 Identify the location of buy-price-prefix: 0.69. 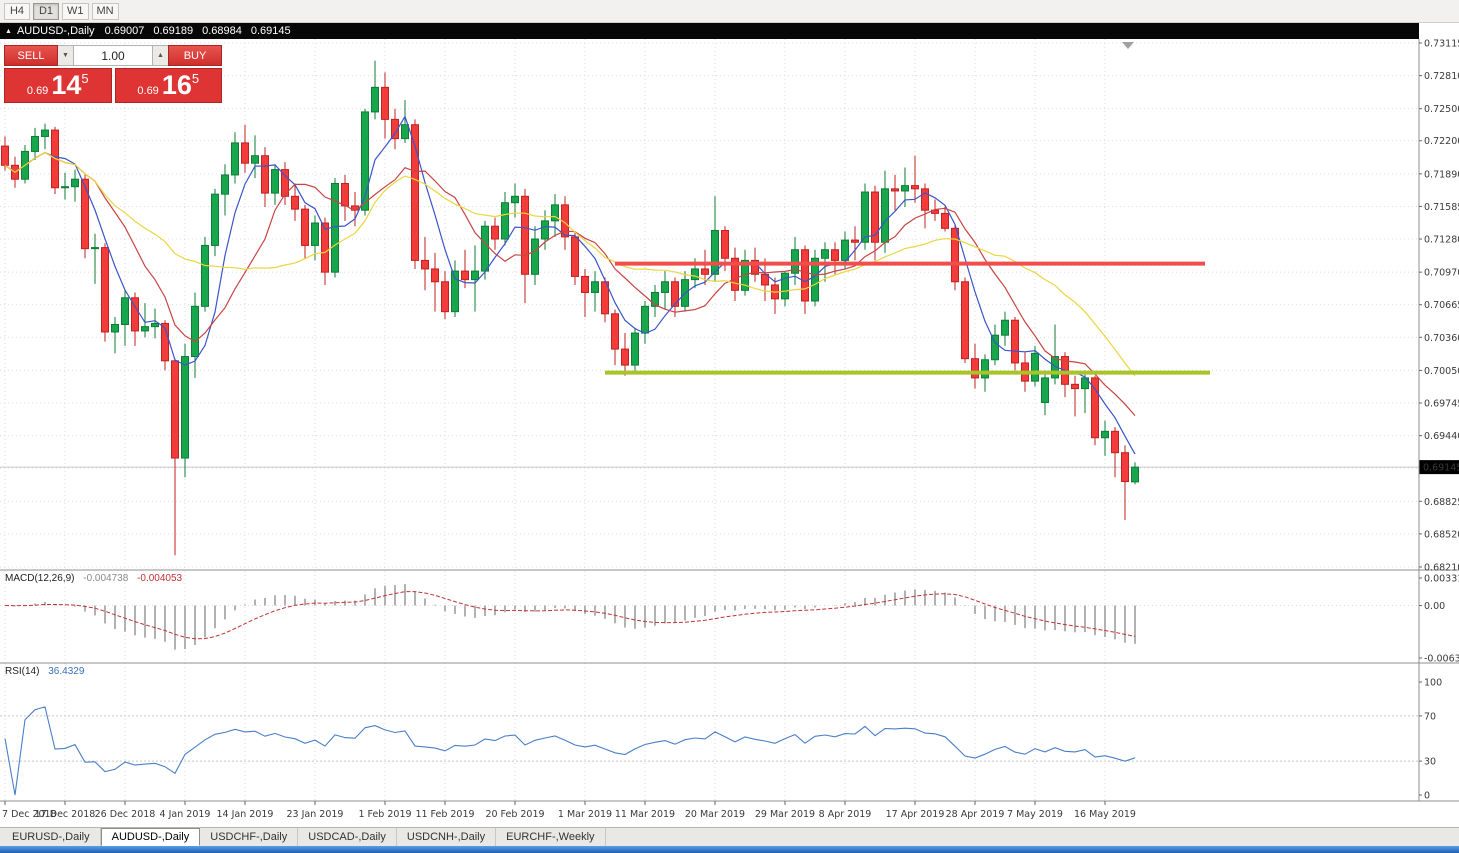
(148, 91).